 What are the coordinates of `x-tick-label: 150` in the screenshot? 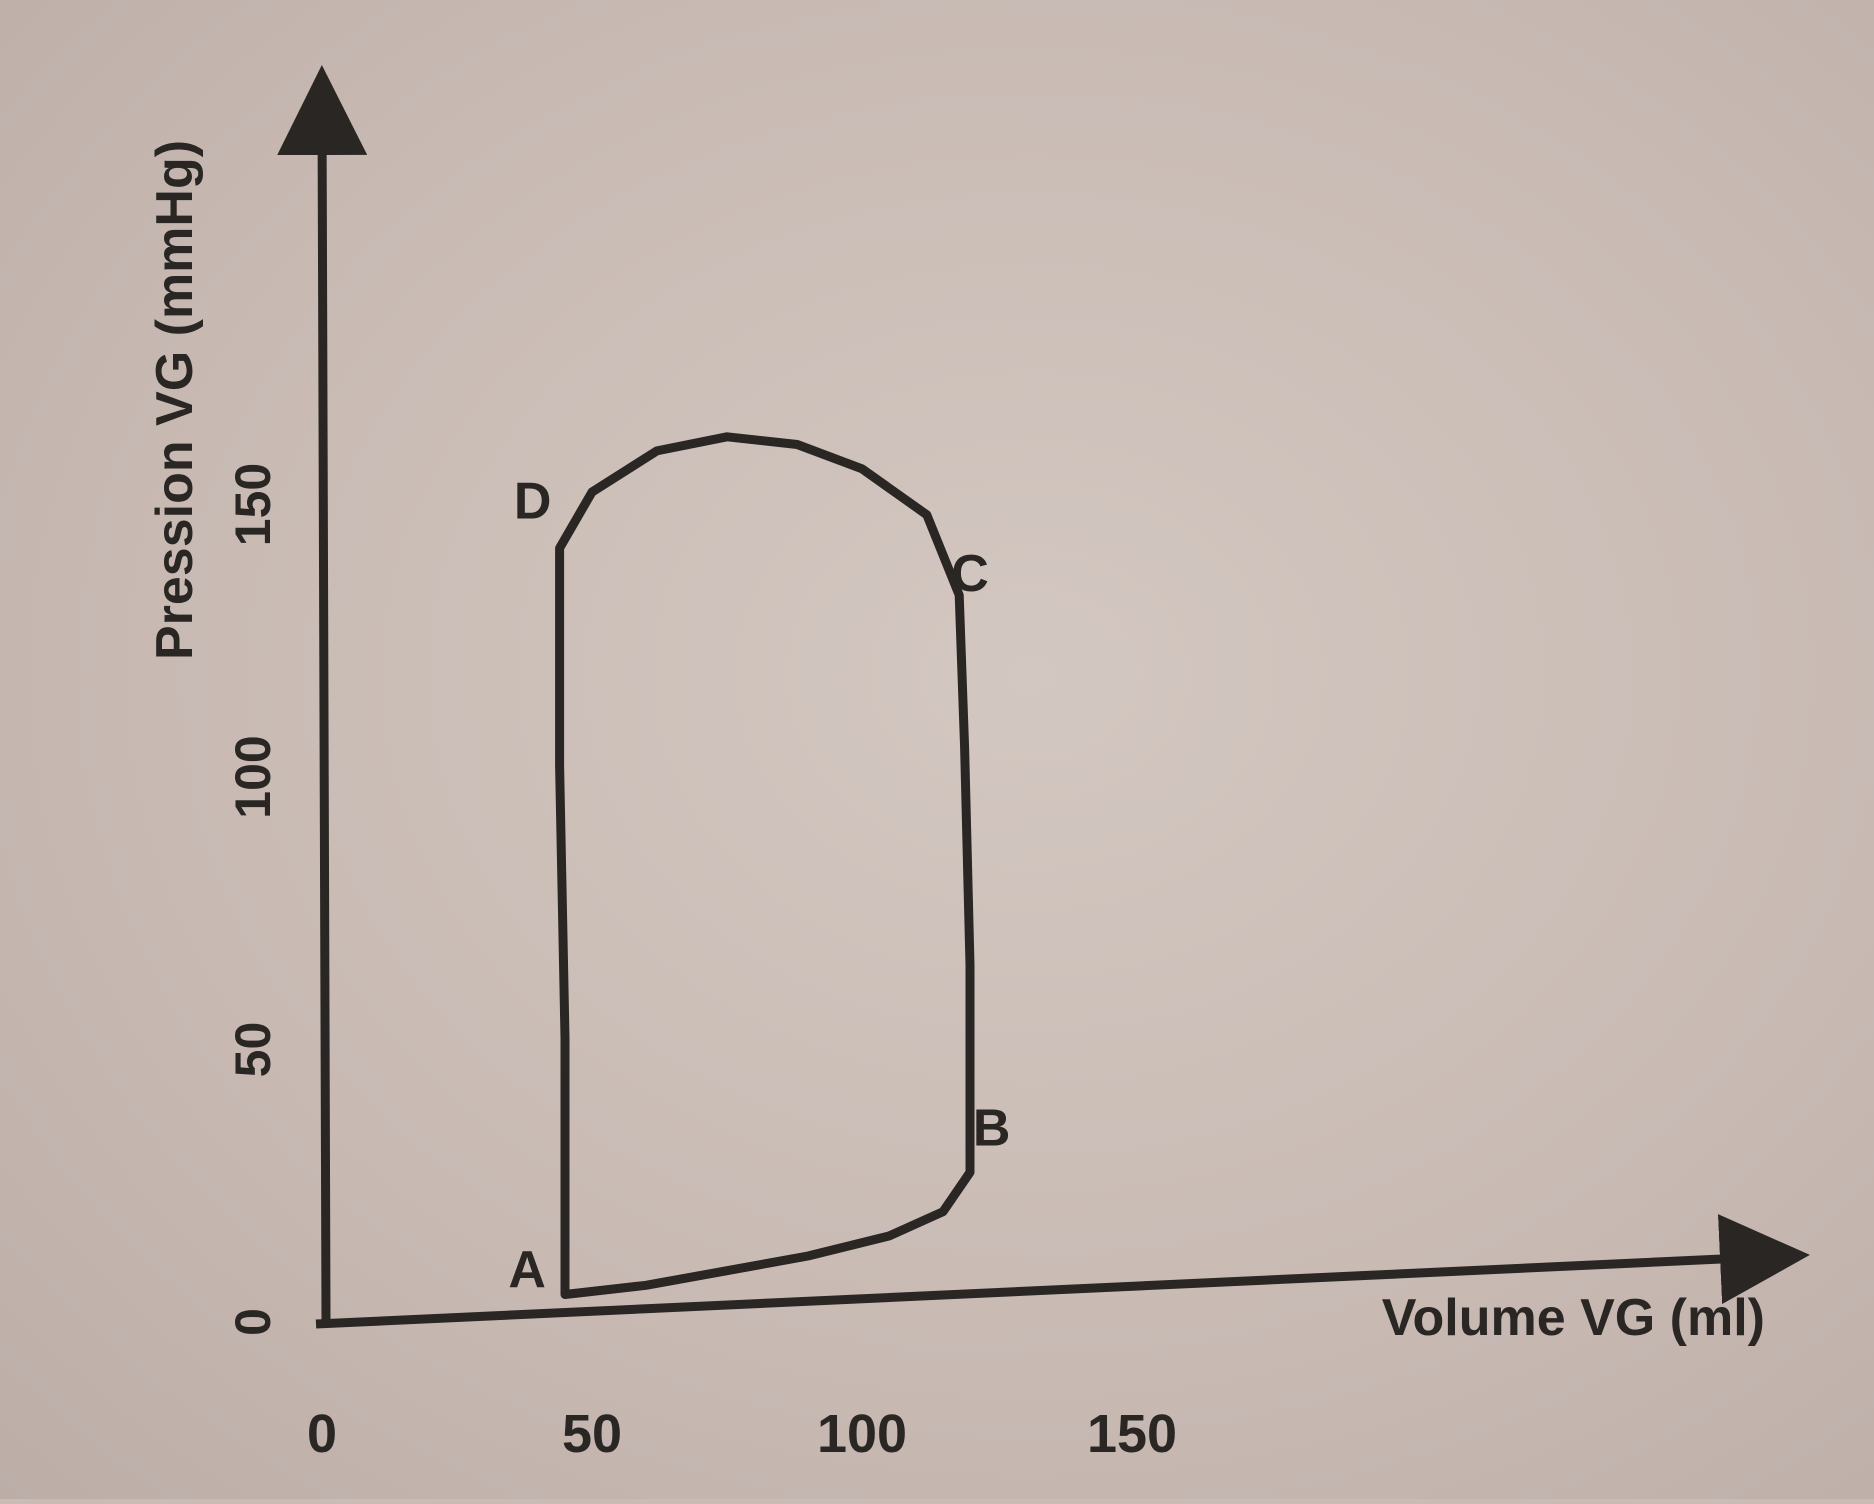 It's located at (1132, 1434).